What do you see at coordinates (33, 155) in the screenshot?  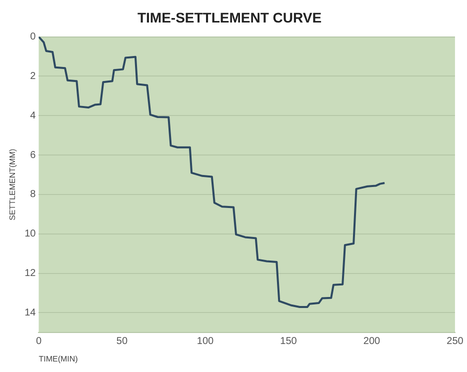 I see `y-tick-label: 6` at bounding box center [33, 155].